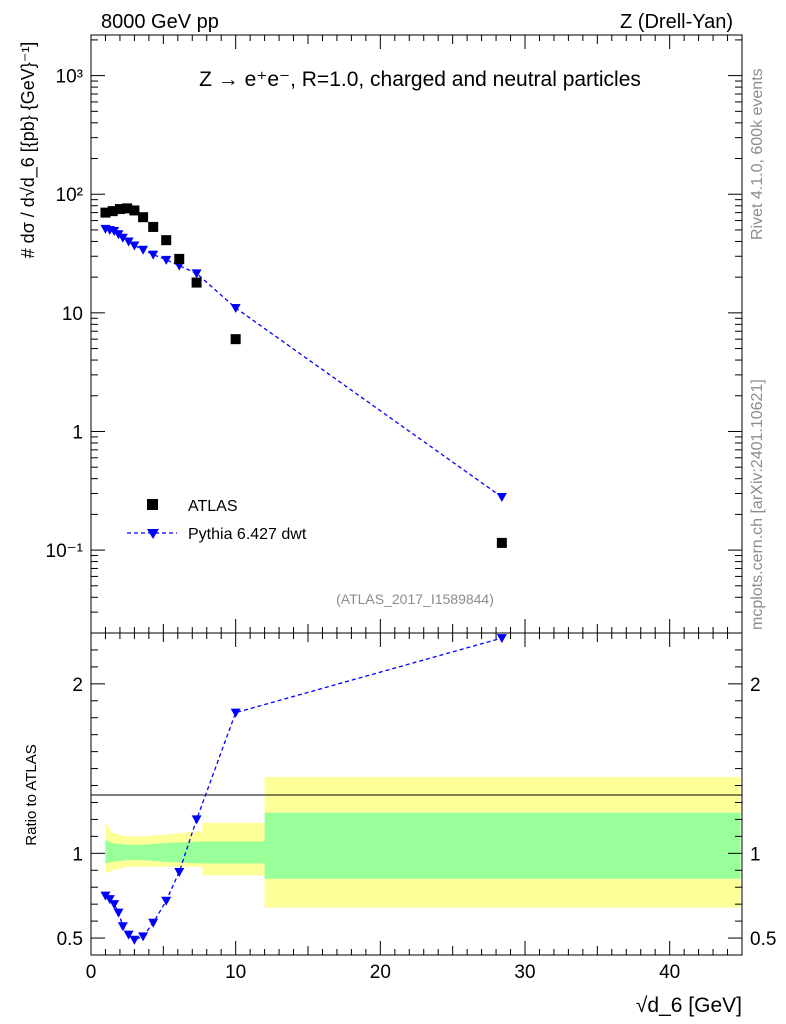 The image size is (786, 1024). Describe the element at coordinates (524, 972) in the screenshot. I see `x-tick-label: 30` at that location.